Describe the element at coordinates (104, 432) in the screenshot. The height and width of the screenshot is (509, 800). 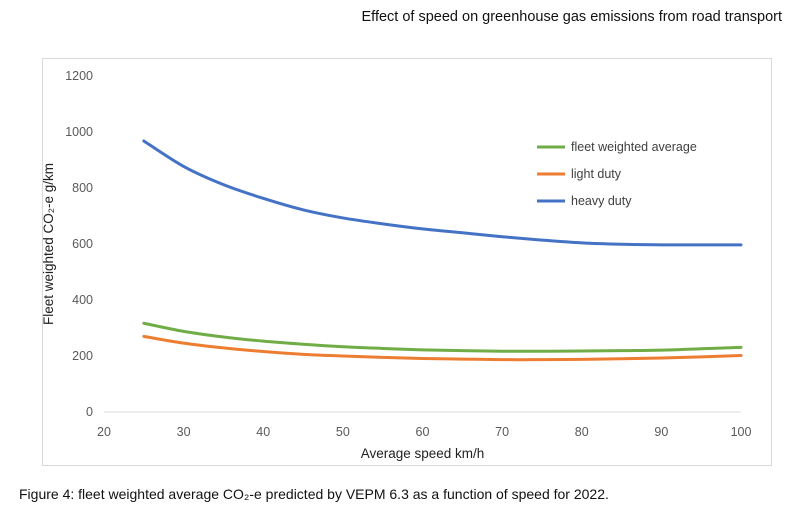
I see `x-tick-label: 20` at that location.